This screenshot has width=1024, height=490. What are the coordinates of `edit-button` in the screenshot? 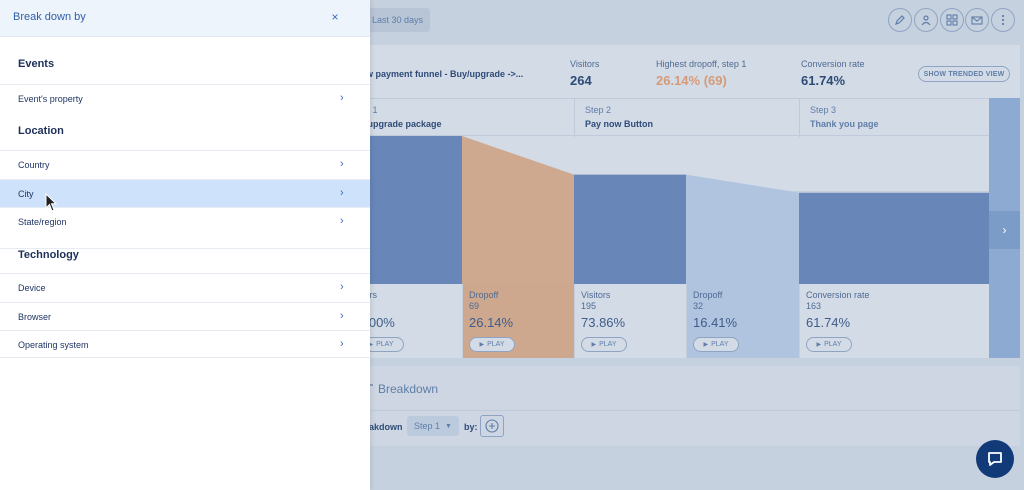 It's located at (900, 20).